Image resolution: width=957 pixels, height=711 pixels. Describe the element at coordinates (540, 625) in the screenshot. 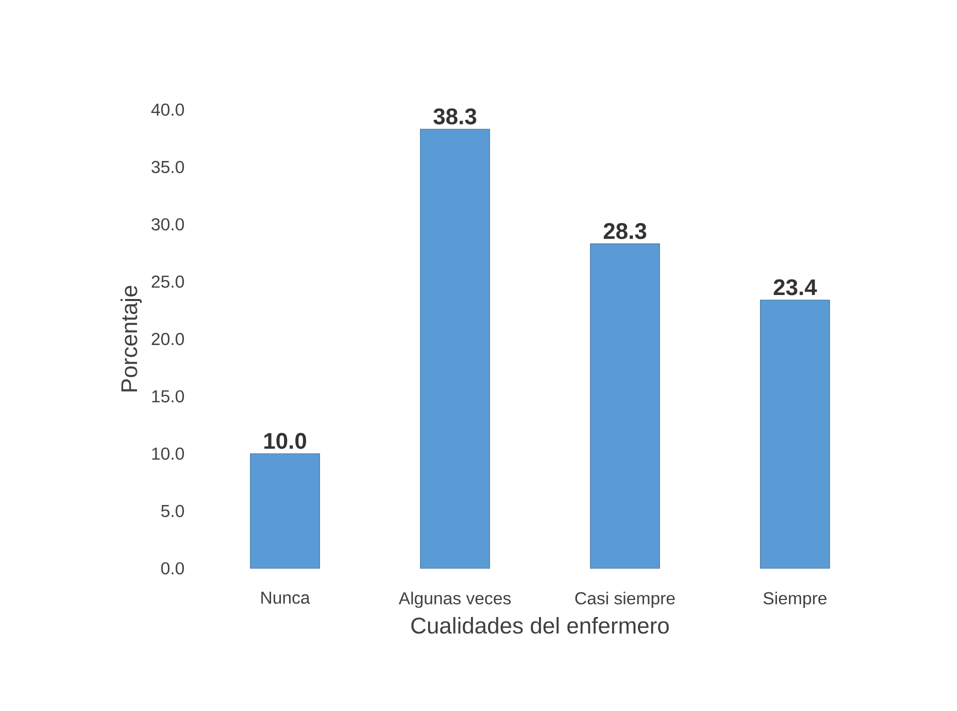

I see `x-axis-title: Cualidades del enfermero` at that location.